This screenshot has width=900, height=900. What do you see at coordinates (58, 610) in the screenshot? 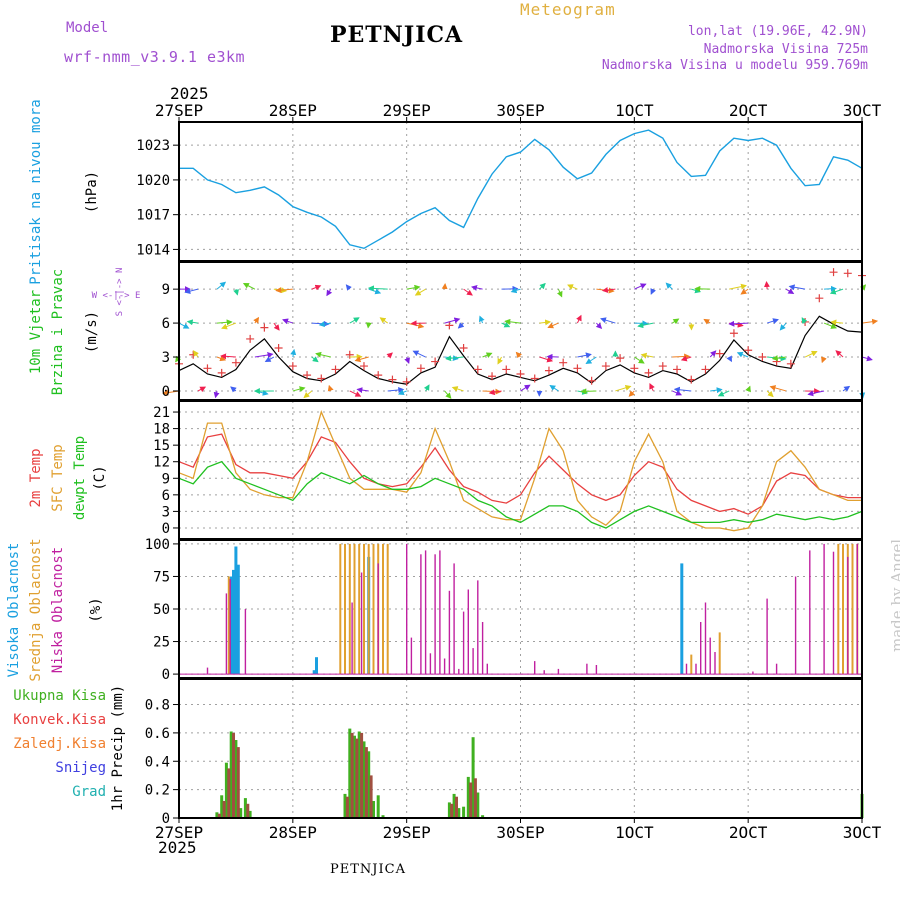
I see `cloud-title-low: Niska Oblacnost` at bounding box center [58, 610].